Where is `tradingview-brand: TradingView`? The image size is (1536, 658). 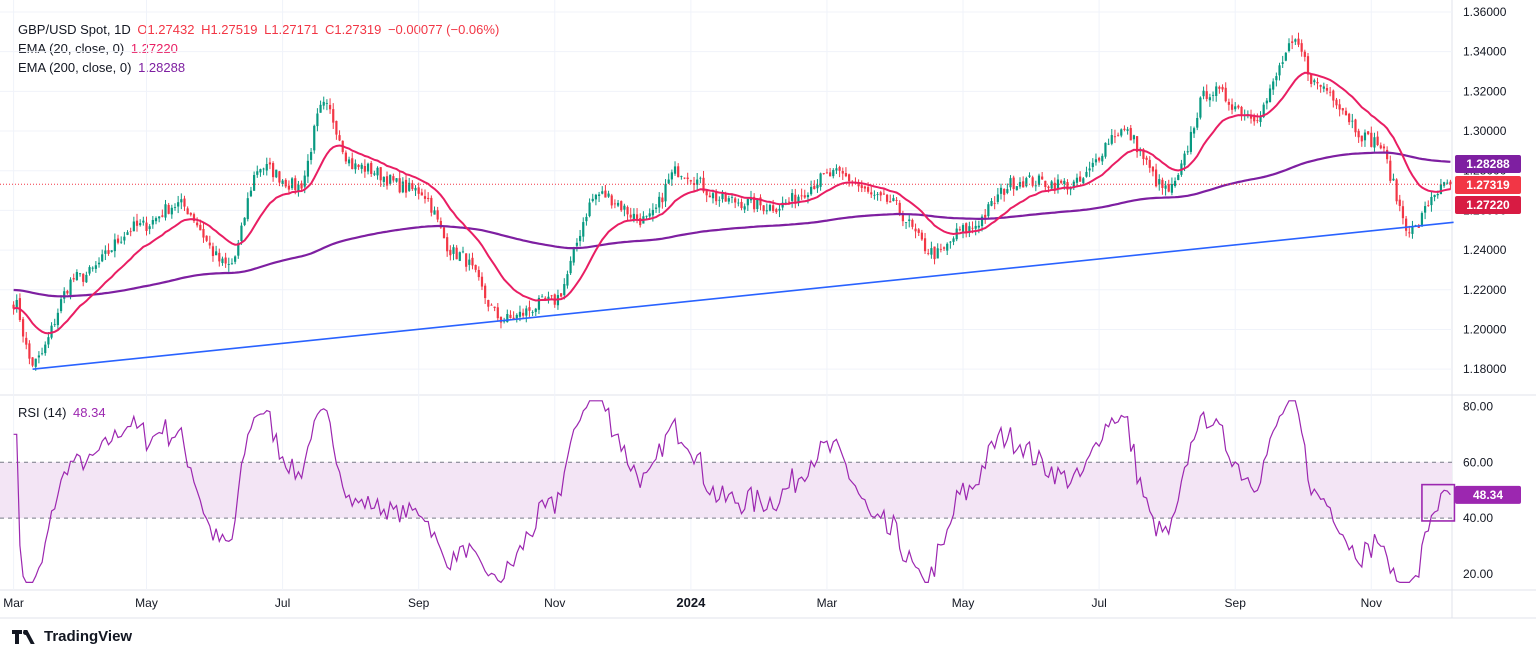
tradingview-brand: TradingView is located at coordinates (72, 636).